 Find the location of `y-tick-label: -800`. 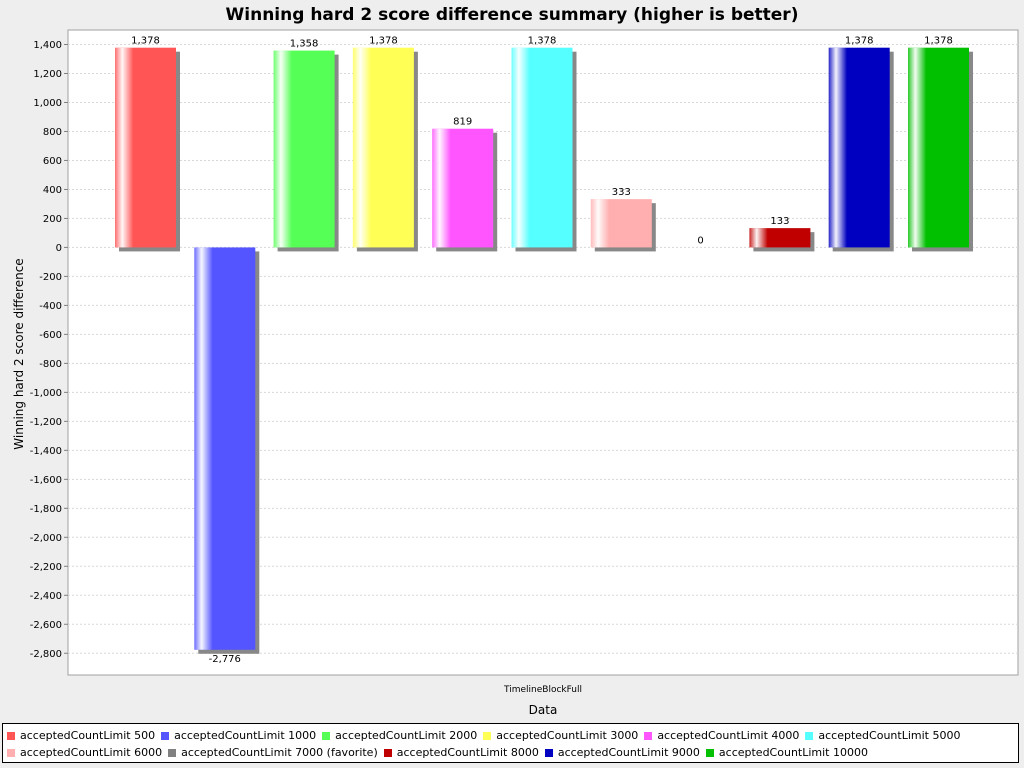

y-tick-label: -800 is located at coordinates (50, 364).